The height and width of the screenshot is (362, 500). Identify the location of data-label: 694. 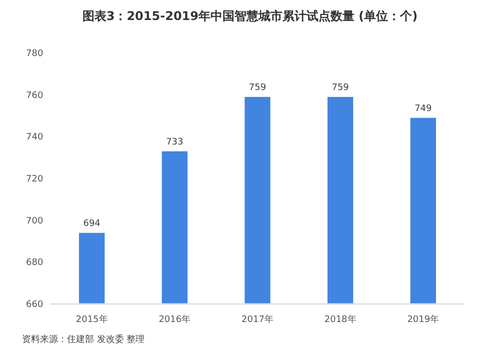
(92, 223).